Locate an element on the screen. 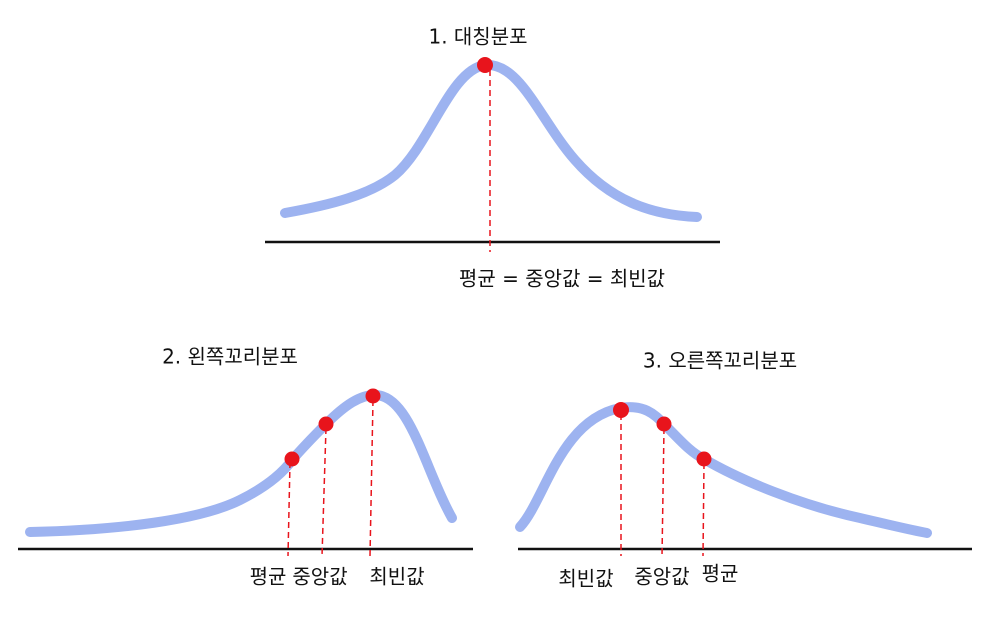  panel-title: 3. 오른쪽꼬리분포 is located at coordinates (720, 361).